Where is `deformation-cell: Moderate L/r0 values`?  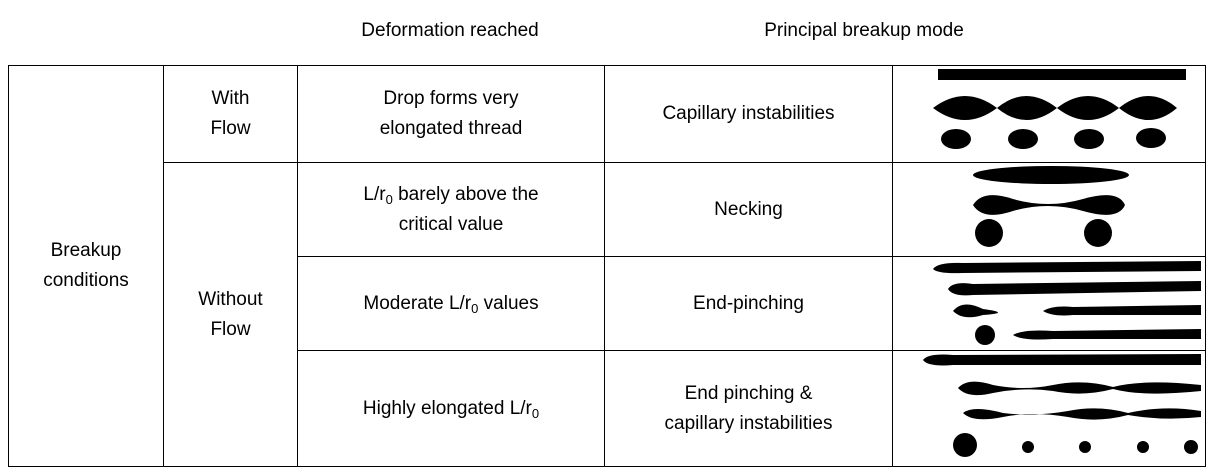 deformation-cell: Moderate L/r0 values is located at coordinates (451, 303).